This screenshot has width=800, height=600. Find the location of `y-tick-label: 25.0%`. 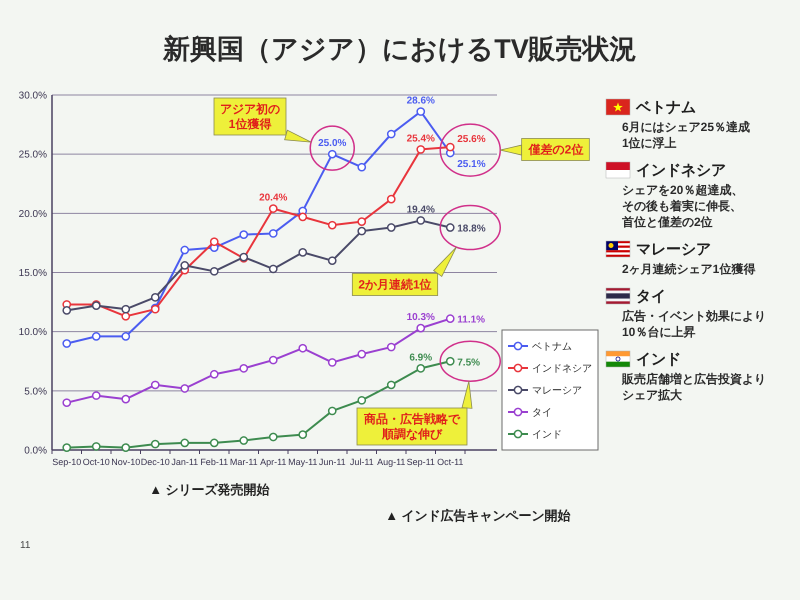

y-tick-label: 25.0% is located at coordinates (33, 155).